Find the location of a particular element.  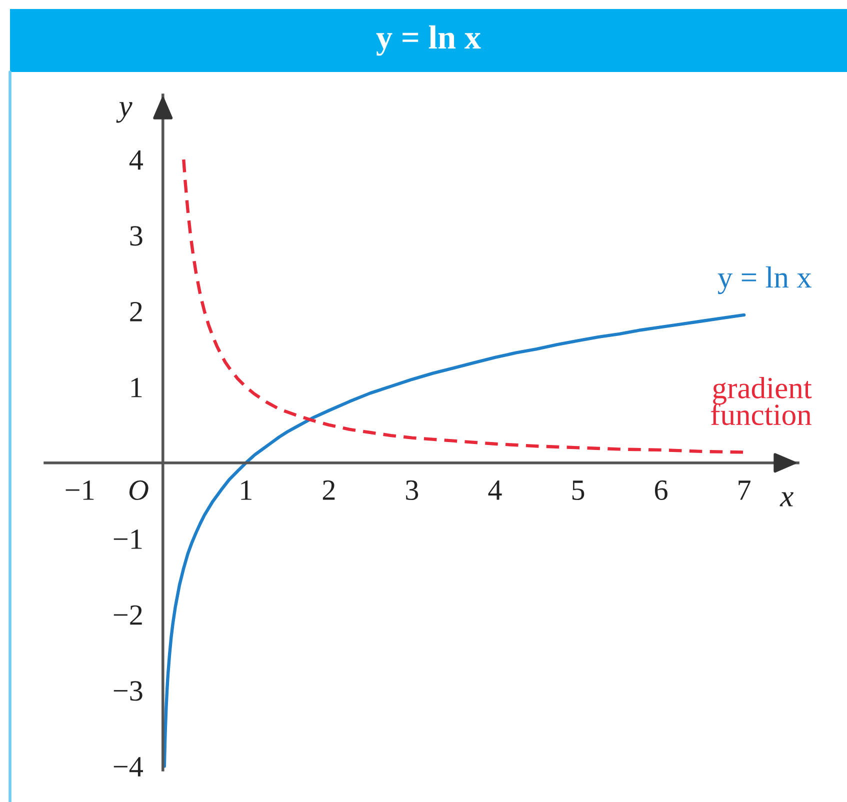

x-axis-title: x is located at coordinates (787, 499).